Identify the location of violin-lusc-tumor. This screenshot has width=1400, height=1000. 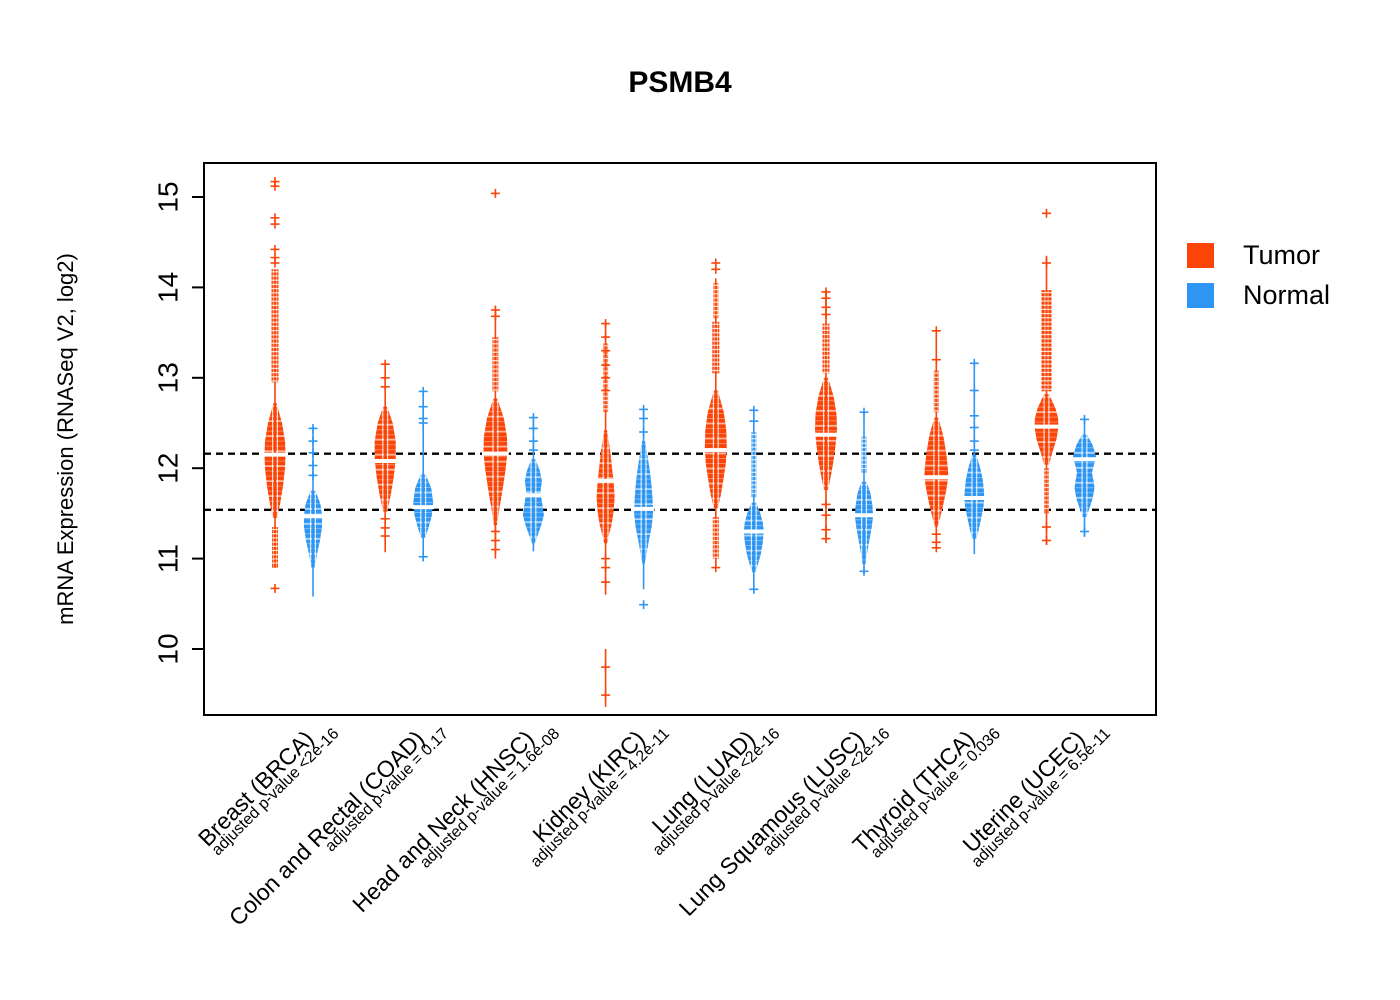
(826, 415).